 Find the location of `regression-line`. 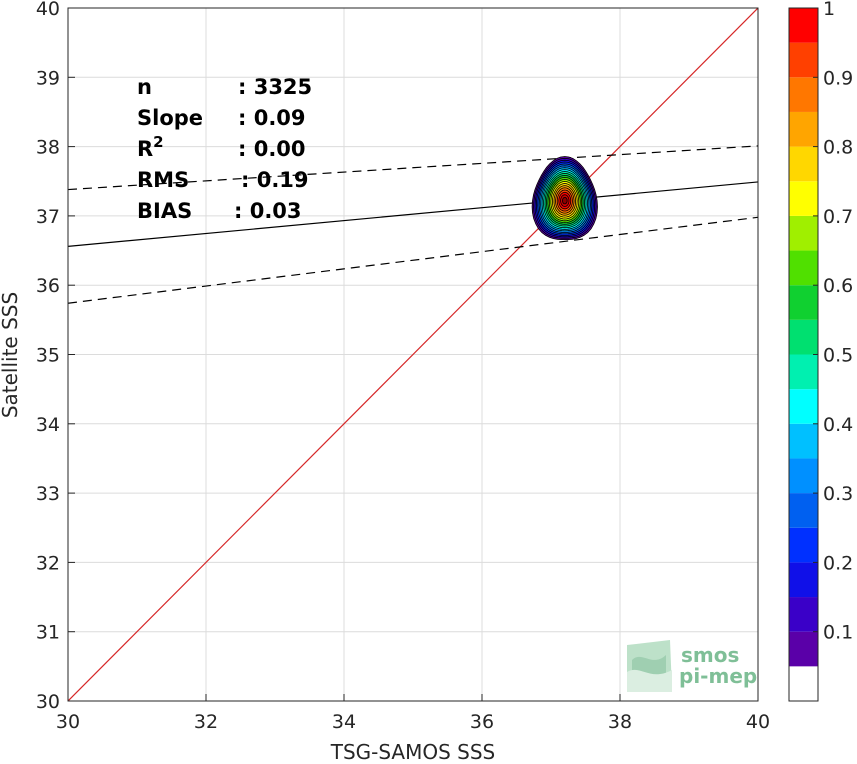

regression-line is located at coordinates (413, 214).